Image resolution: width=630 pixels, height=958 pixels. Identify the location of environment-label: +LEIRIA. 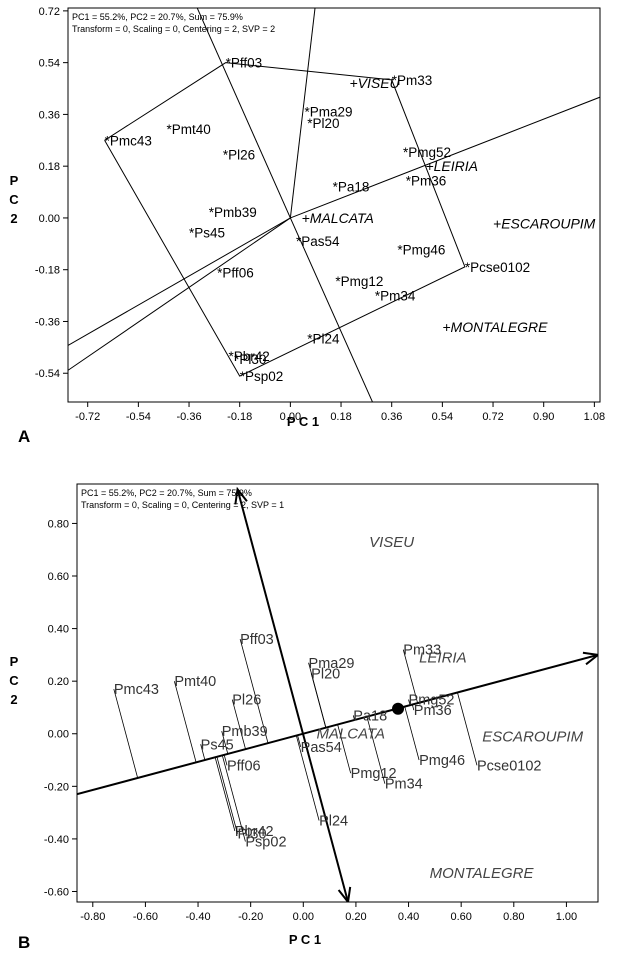
(451, 166).